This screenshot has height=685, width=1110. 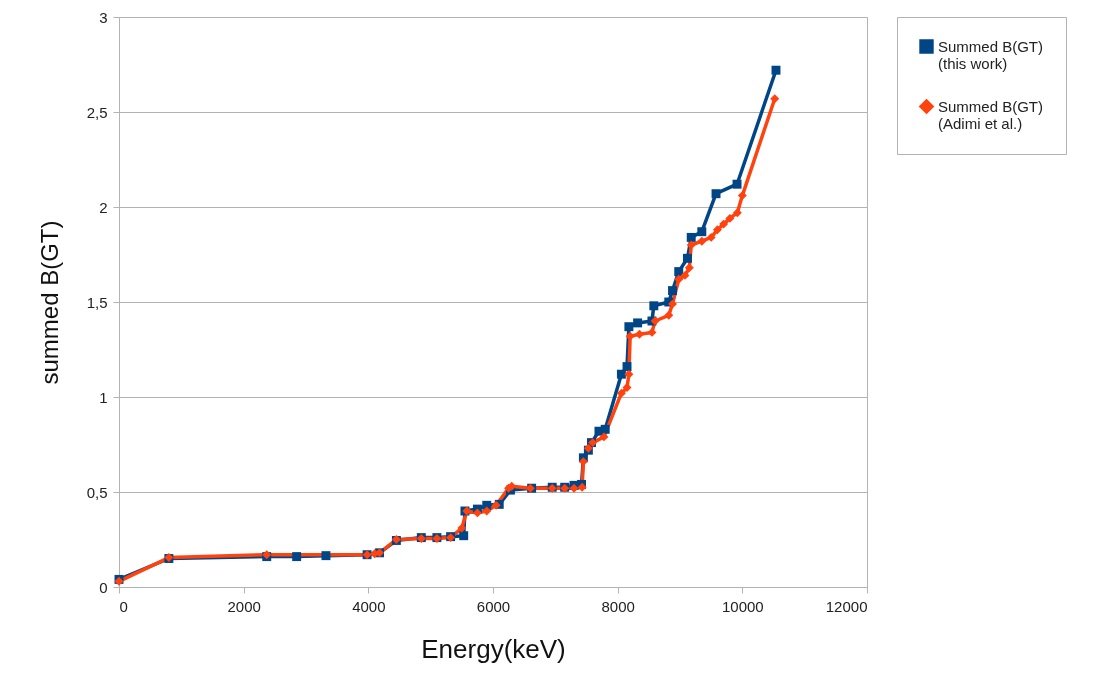 I want to click on y-tick-label: 0, so click(x=103, y=587).